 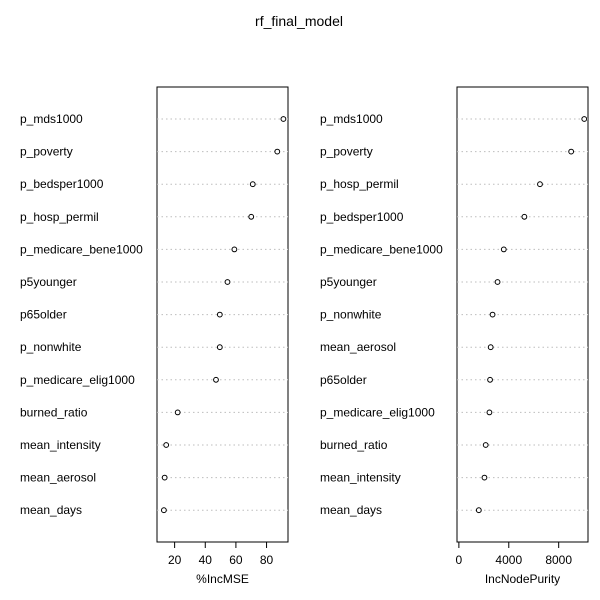 What do you see at coordinates (558, 560) in the screenshot?
I see `x-tick-label: 8000` at bounding box center [558, 560].